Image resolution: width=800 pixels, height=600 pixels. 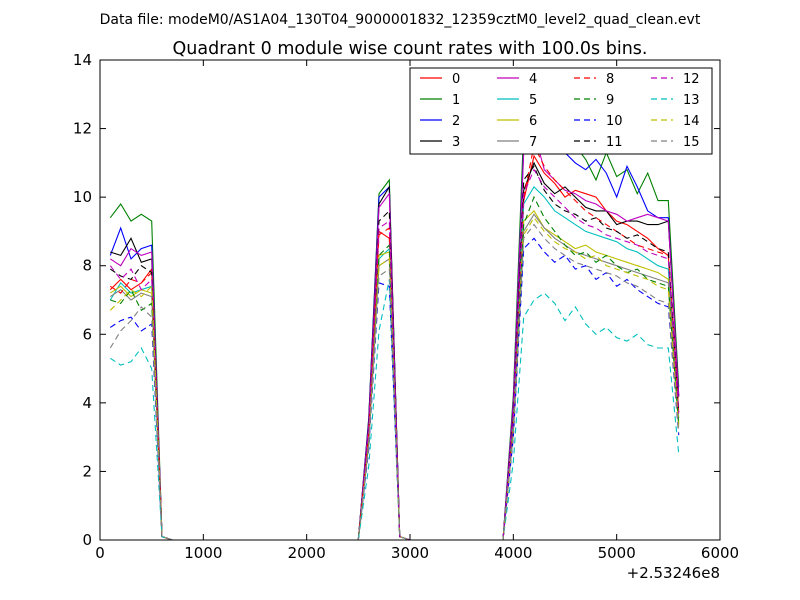 What do you see at coordinates (456, 100) in the screenshot?
I see `legend-label: 1` at bounding box center [456, 100].